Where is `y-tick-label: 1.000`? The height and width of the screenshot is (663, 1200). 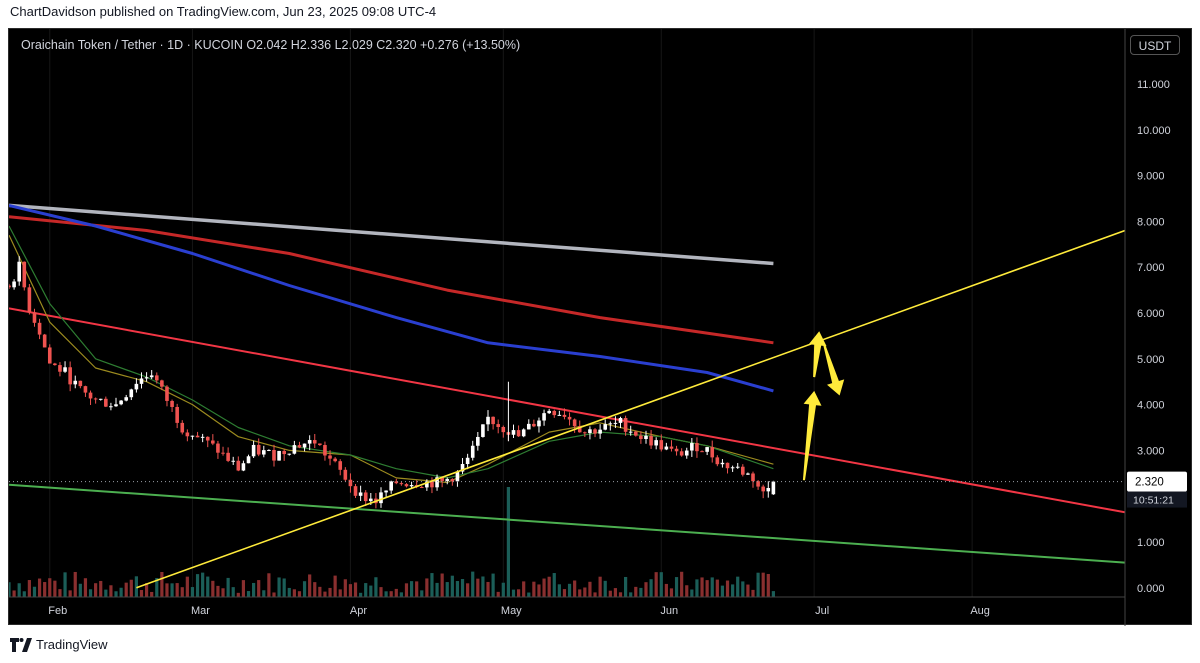
y-tick-label: 1.000 is located at coordinates (1151, 543).